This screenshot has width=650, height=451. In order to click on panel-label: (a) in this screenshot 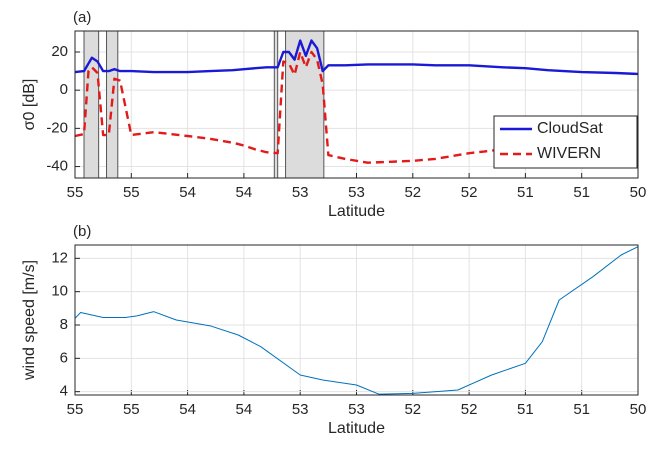, I will do `click(82, 17)`.